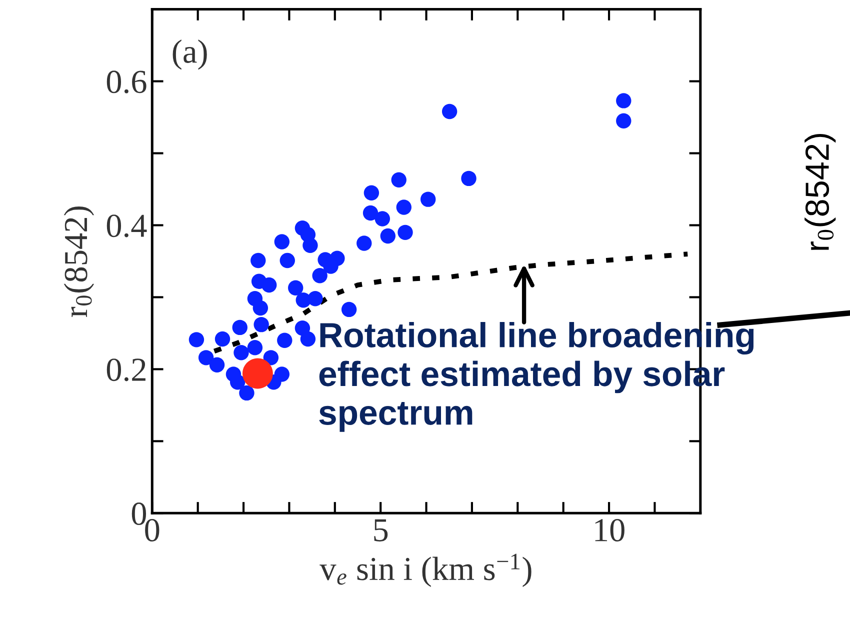 This screenshot has width=850, height=619. Describe the element at coordinates (189, 55) in the screenshot. I see `annotation: (a)` at that location.